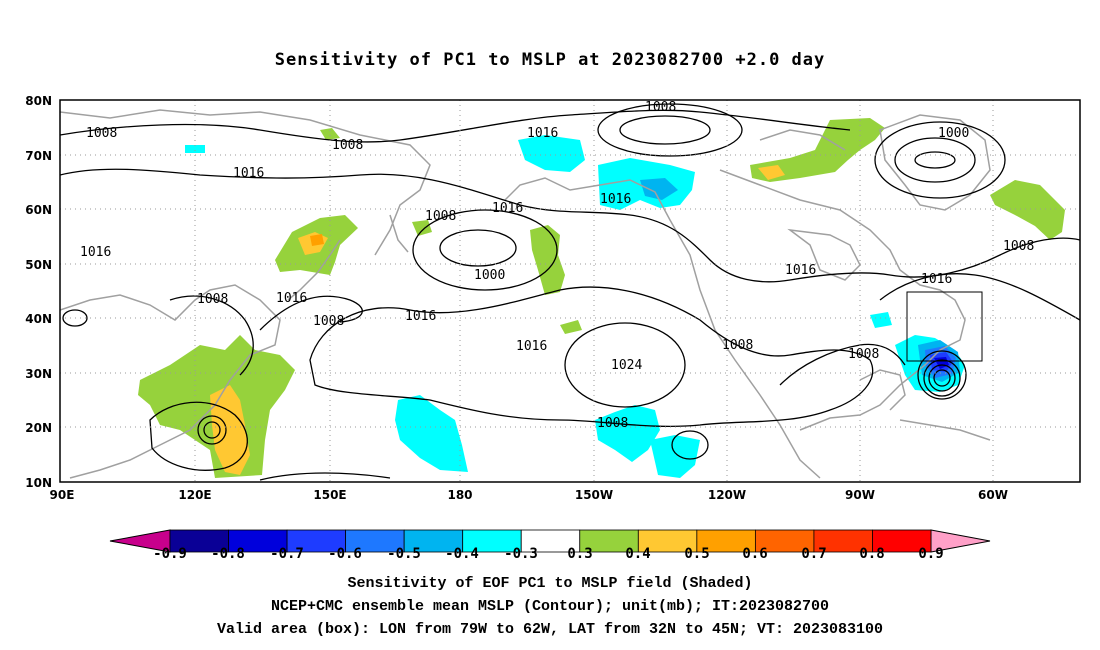 This screenshot has height=650, width=1100. What do you see at coordinates (228, 554) in the screenshot?
I see `colorbar-label: -0.8` at bounding box center [228, 554].